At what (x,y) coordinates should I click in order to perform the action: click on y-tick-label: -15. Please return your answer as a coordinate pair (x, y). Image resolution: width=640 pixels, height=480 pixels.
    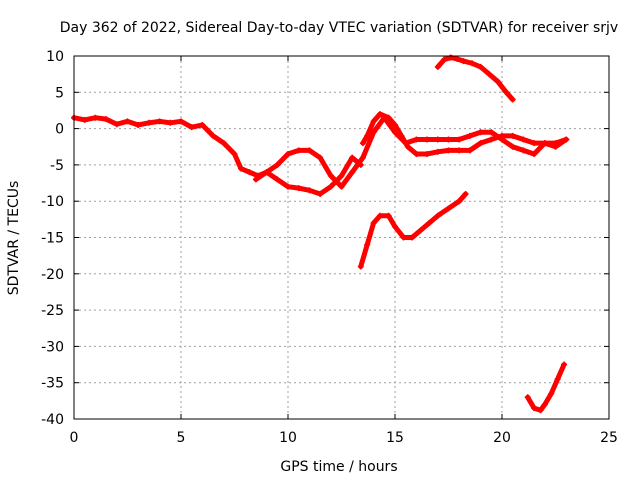
    Looking at the image, I should click on (52, 239).